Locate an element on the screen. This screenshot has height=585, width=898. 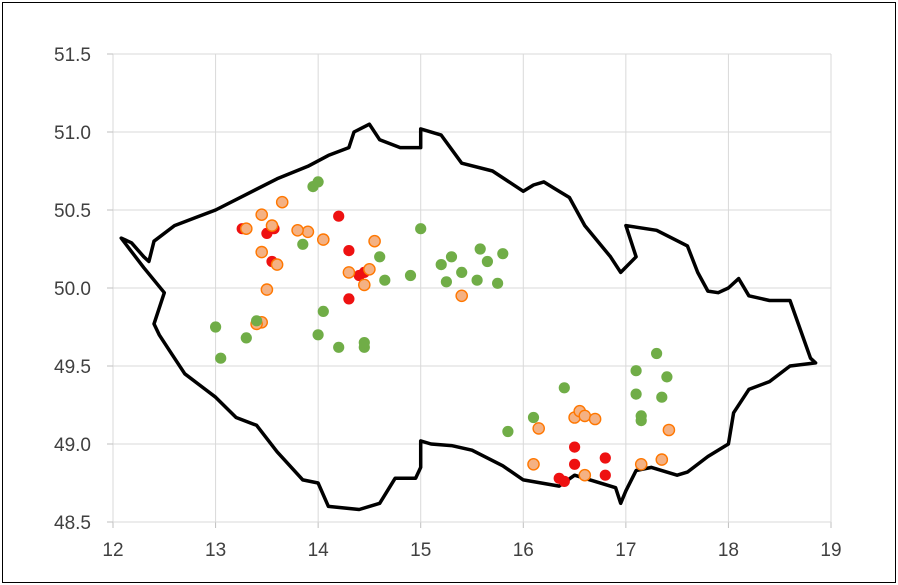
y-tick-label: 50.0 is located at coordinates (72, 289).